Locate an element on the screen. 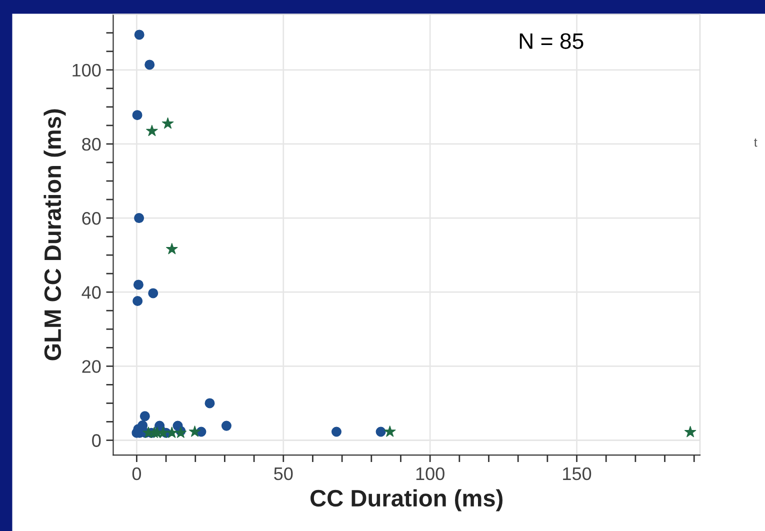 Image resolution: width=765 pixels, height=531 pixels. y-tick-label: 0 is located at coordinates (96, 440).